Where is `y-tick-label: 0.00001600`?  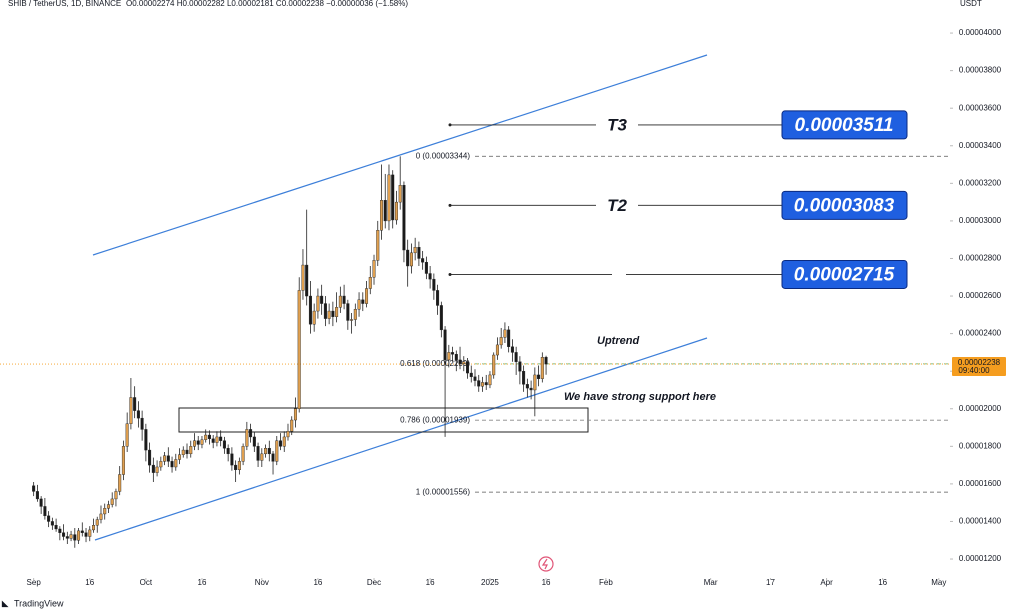
y-tick-label: 0.00001600 is located at coordinates (980, 483).